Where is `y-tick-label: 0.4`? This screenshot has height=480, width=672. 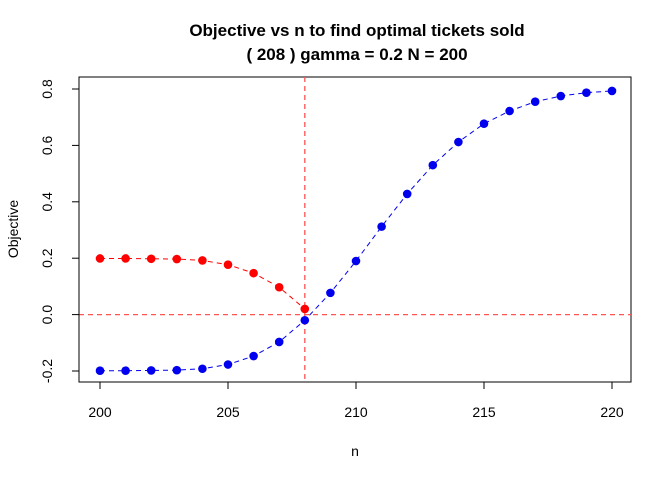 y-tick-label: 0.4 is located at coordinates (47, 202).